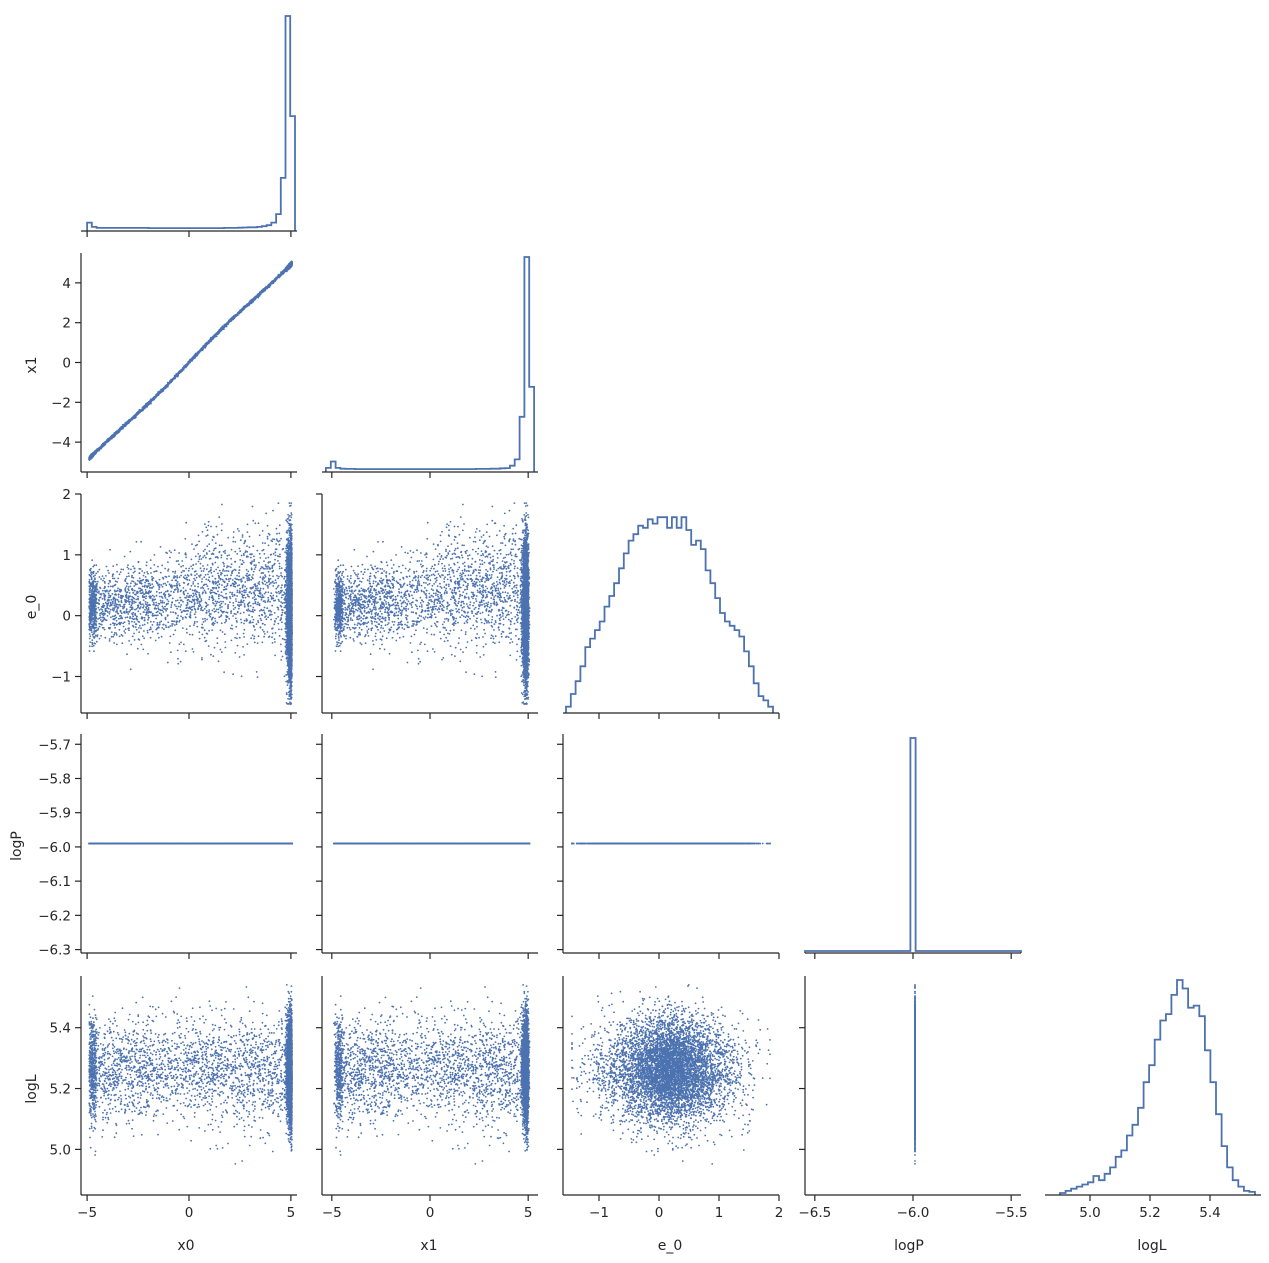 This screenshot has width=1269, height=1263. I want to click on histogram-x0, so click(191, 123).